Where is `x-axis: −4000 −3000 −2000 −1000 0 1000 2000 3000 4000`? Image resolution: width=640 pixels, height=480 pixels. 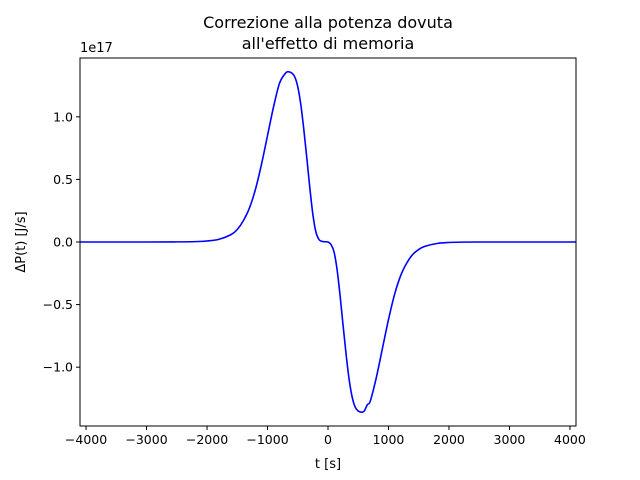 x-axis: −4000 −3000 −2000 −1000 0 1000 2000 3000 4000 is located at coordinates (325, 436).